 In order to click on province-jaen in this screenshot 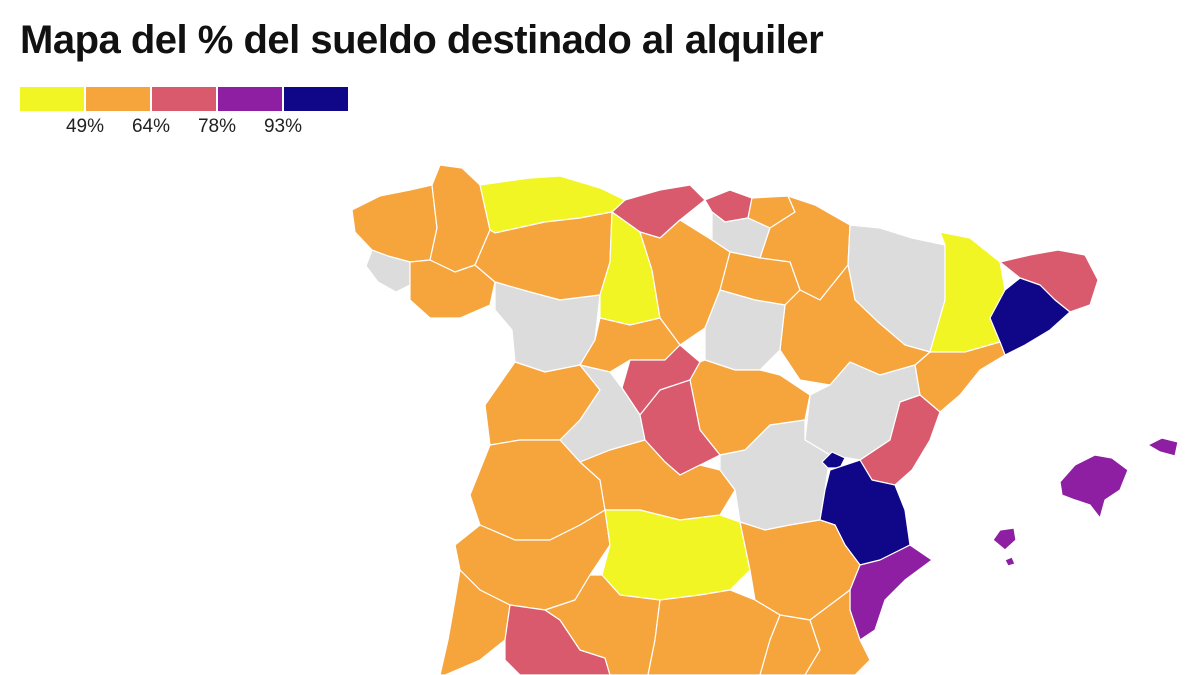, I will do `click(714, 632)`.